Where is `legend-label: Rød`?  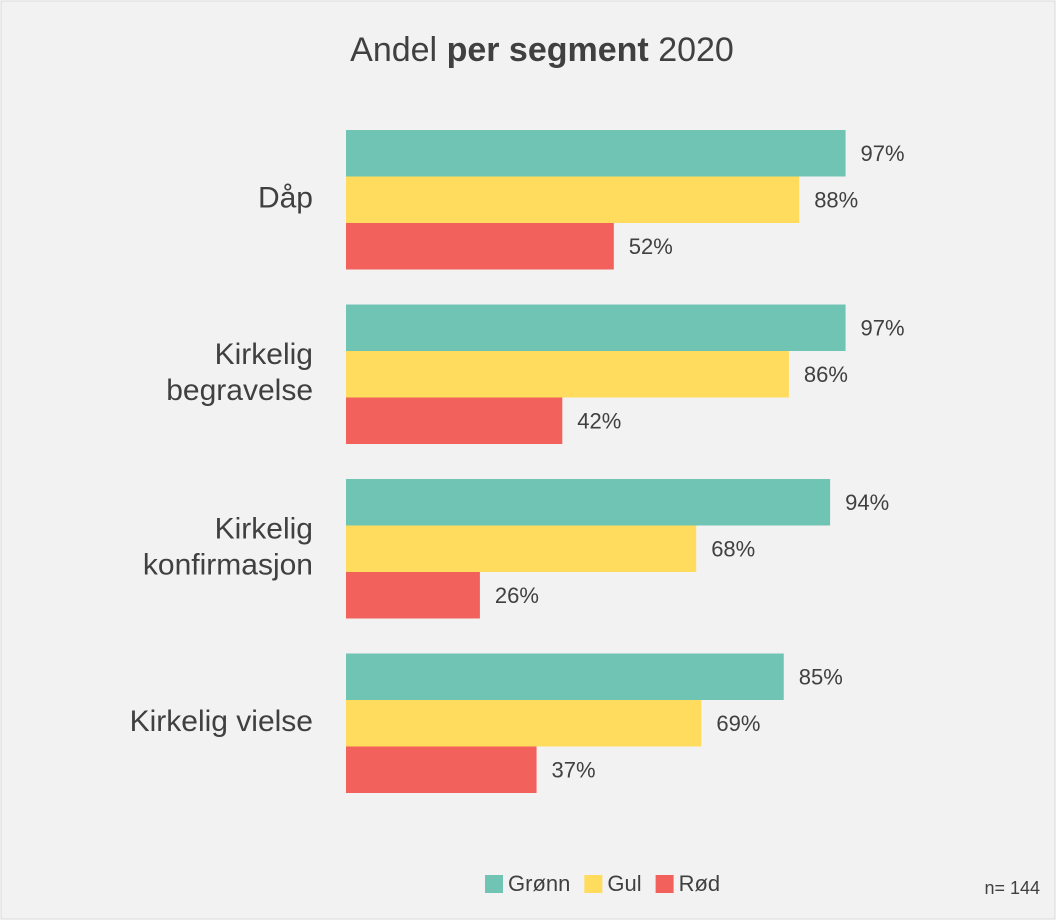
legend-label: Rød is located at coordinates (700, 883).